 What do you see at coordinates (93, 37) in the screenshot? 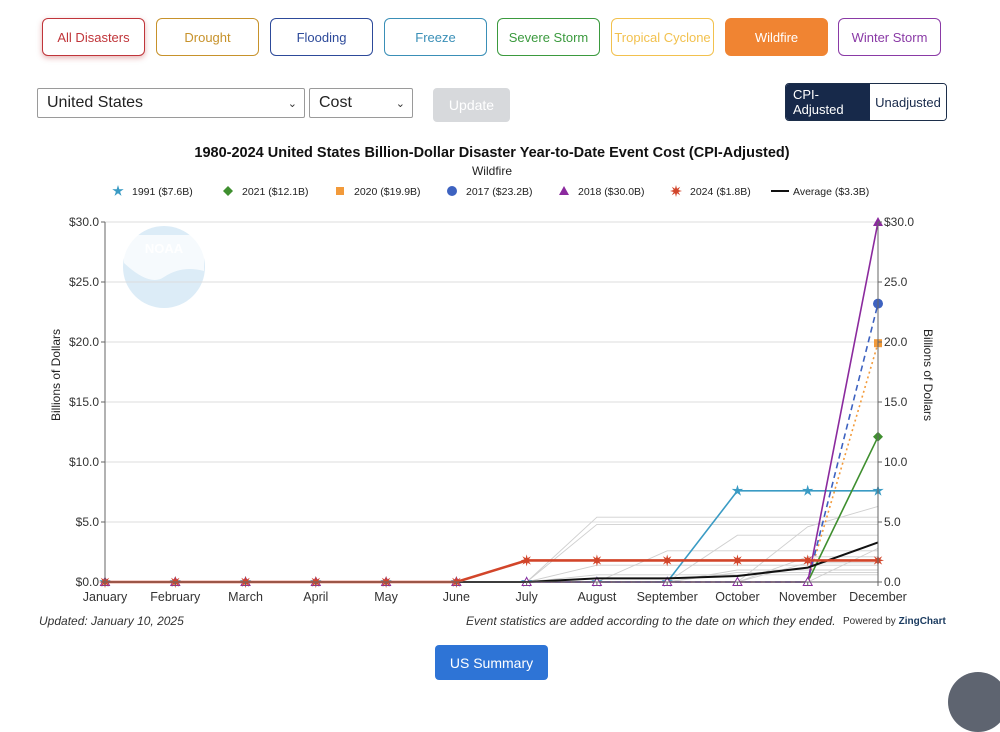
I see `tab-all-disasters: All Disasters` at bounding box center [93, 37].